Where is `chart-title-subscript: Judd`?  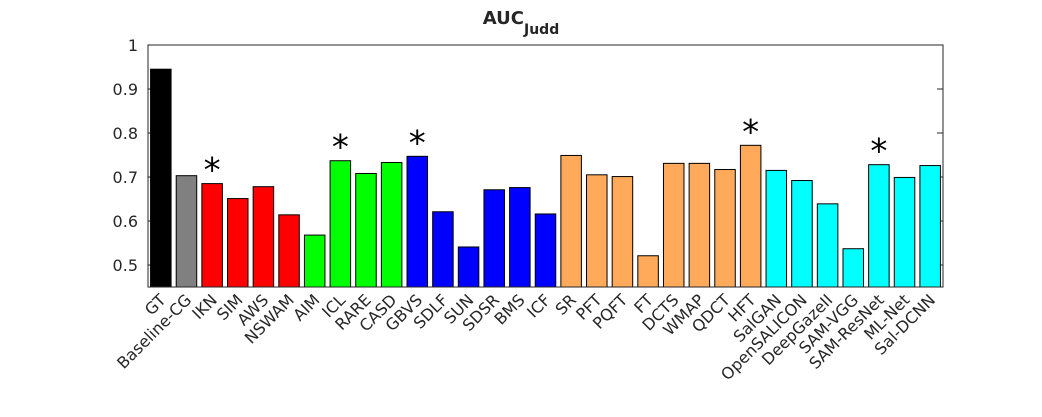 chart-title-subscript: Judd is located at coordinates (541, 30).